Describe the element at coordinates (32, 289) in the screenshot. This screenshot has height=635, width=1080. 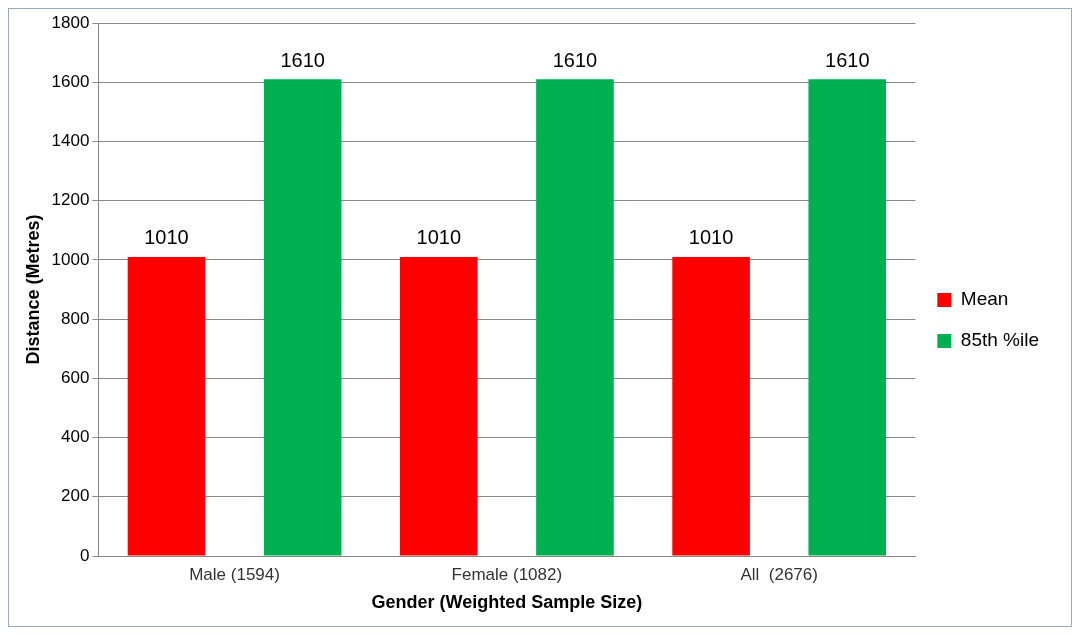
I see `y-axis-title: Distance (Metres)` at that location.